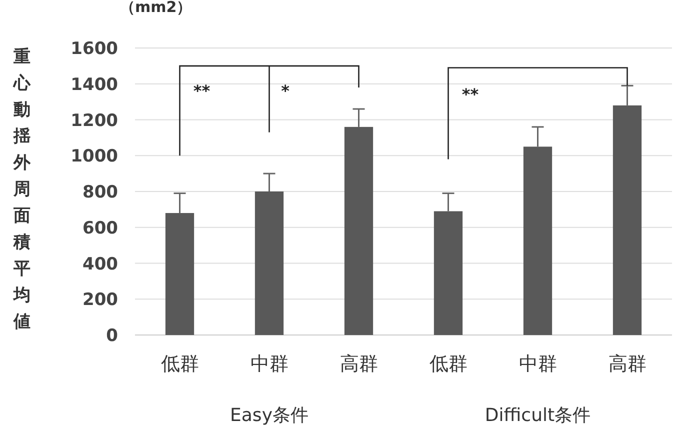 Image resolution: width=687 pixels, height=433 pixels. I want to click on y-tick-label: 600, so click(100, 228).